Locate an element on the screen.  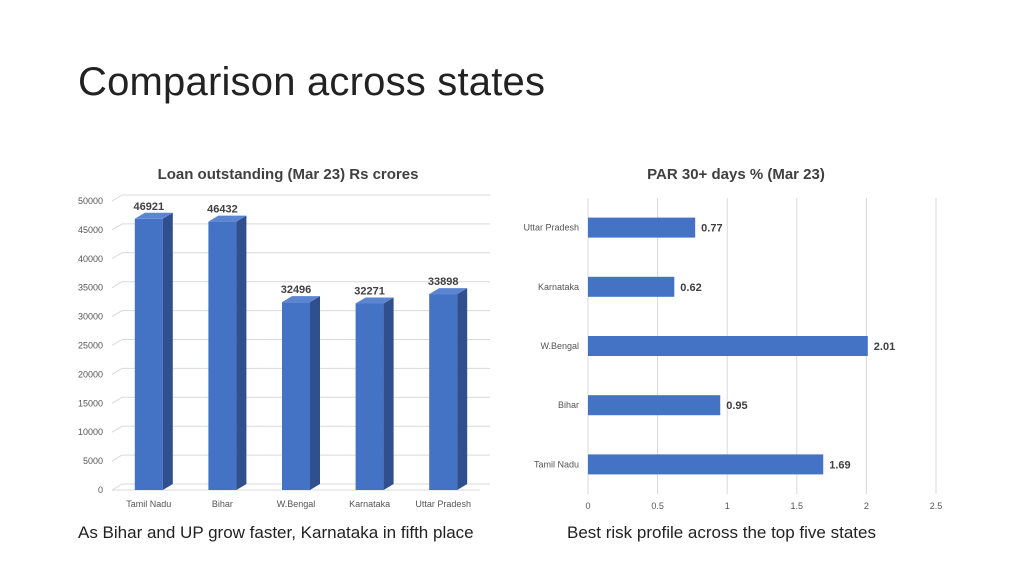
y-tick-label: 0 is located at coordinates (100, 490).